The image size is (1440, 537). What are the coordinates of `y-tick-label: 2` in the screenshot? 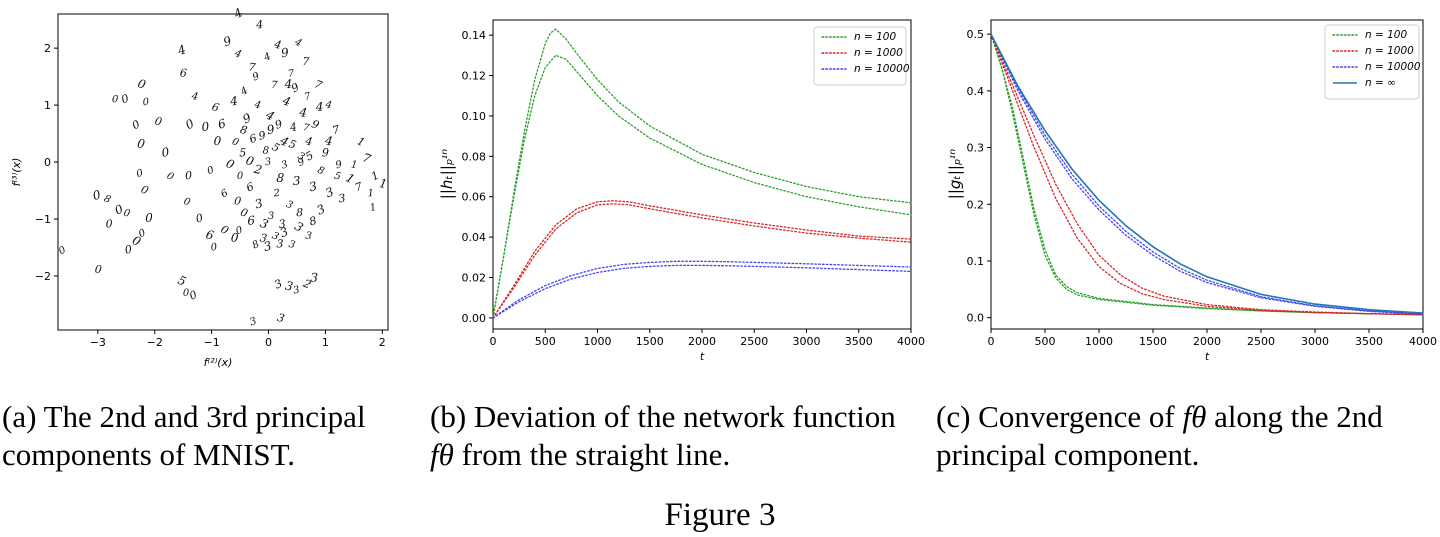 It's located at (47, 48).